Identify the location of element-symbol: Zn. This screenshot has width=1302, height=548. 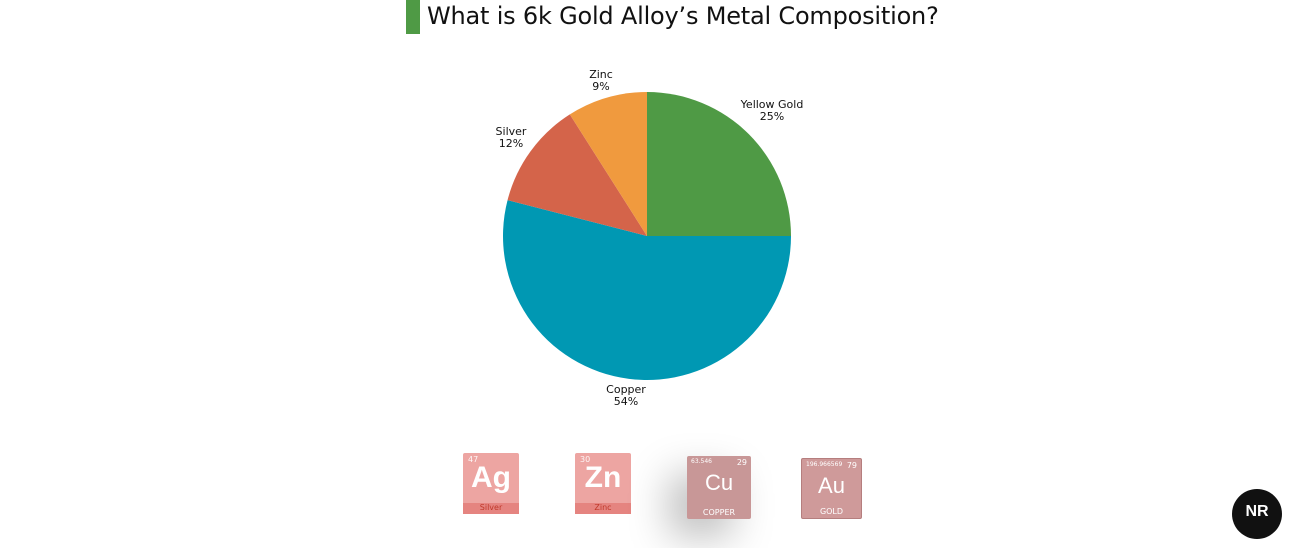
(603, 477).